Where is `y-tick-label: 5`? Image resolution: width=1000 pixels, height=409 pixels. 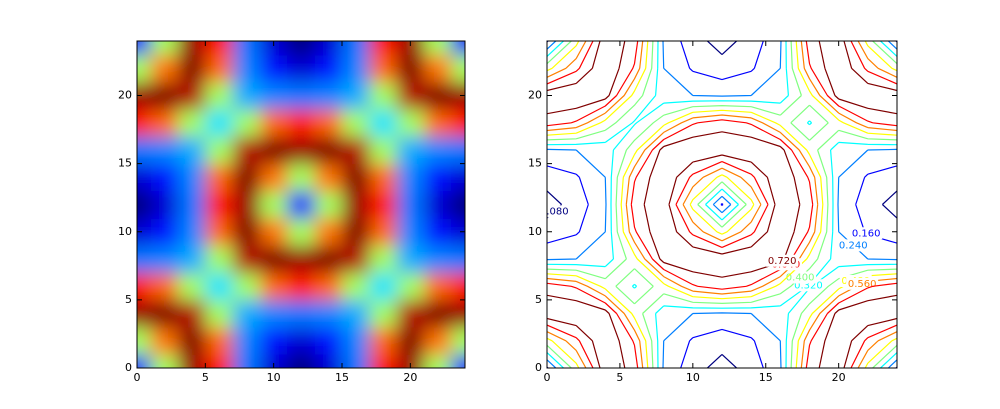 y-tick-label: 5 is located at coordinates (538, 299).